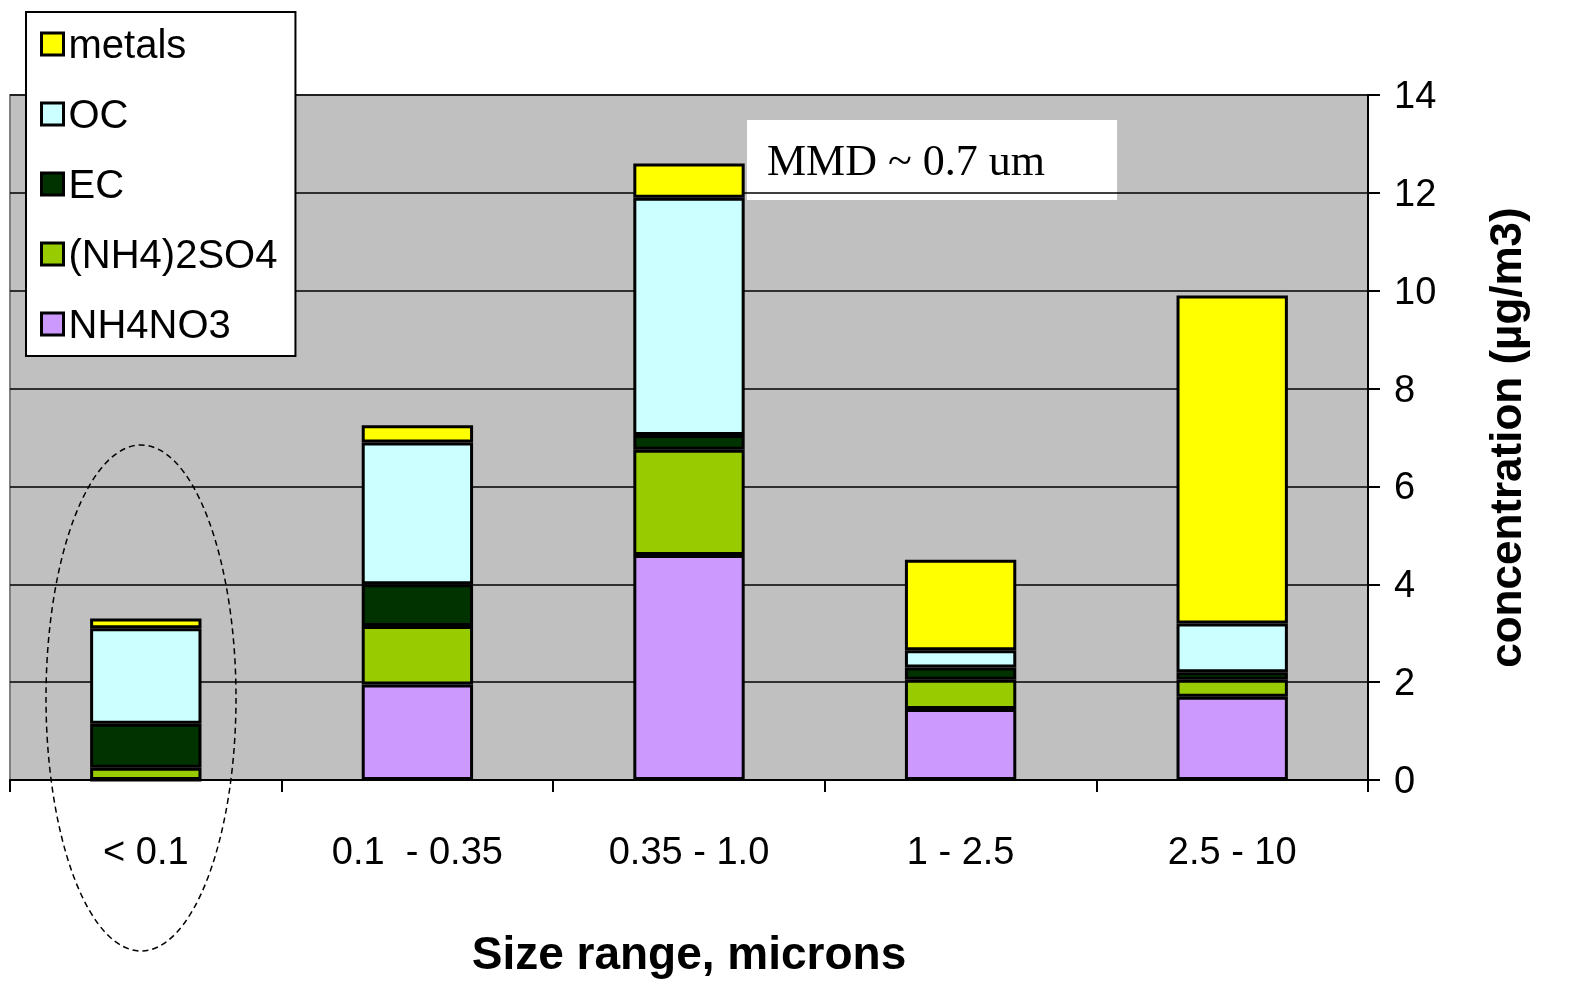  What do you see at coordinates (146, 851) in the screenshot?
I see `x-tick-label: < 0.1` at bounding box center [146, 851].